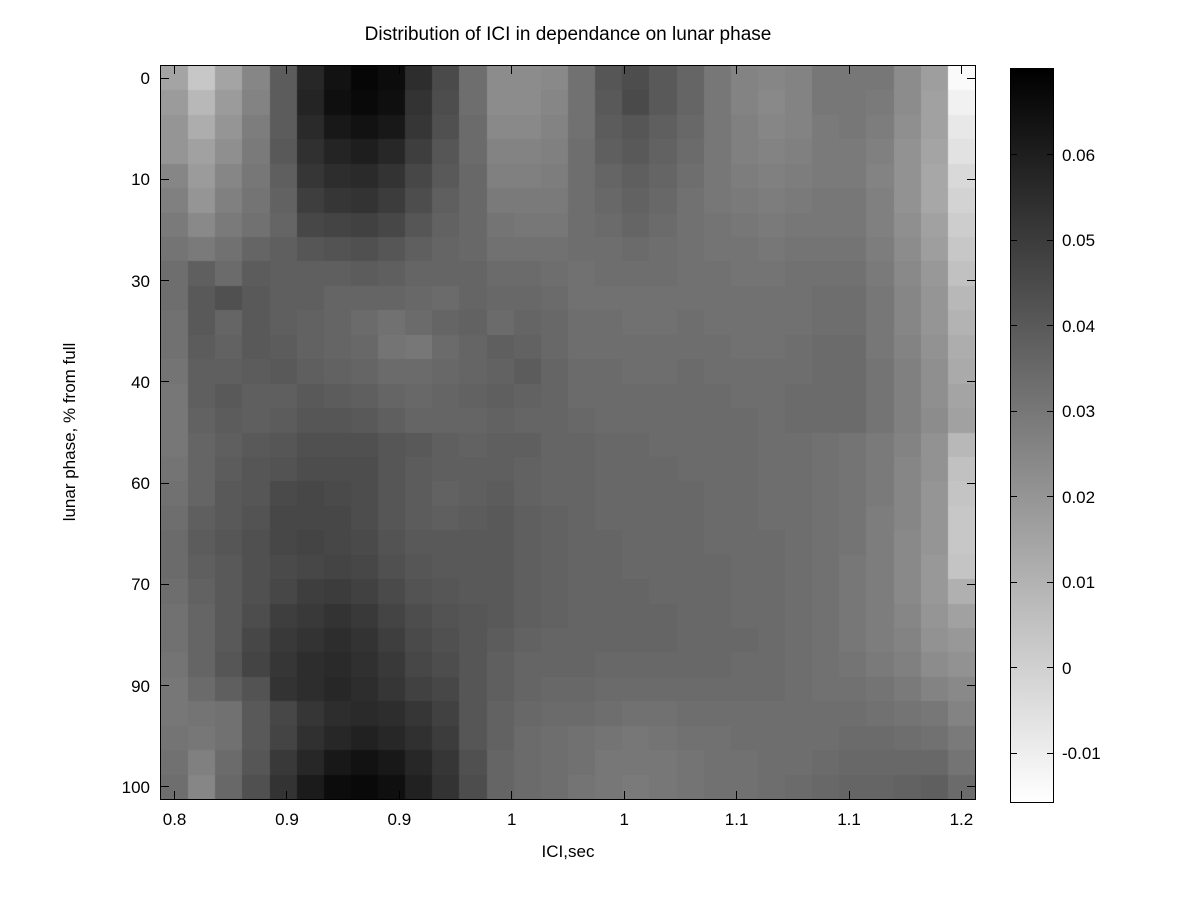  What do you see at coordinates (1067, 668) in the screenshot?
I see `colorbar-tick-label: 0` at bounding box center [1067, 668].